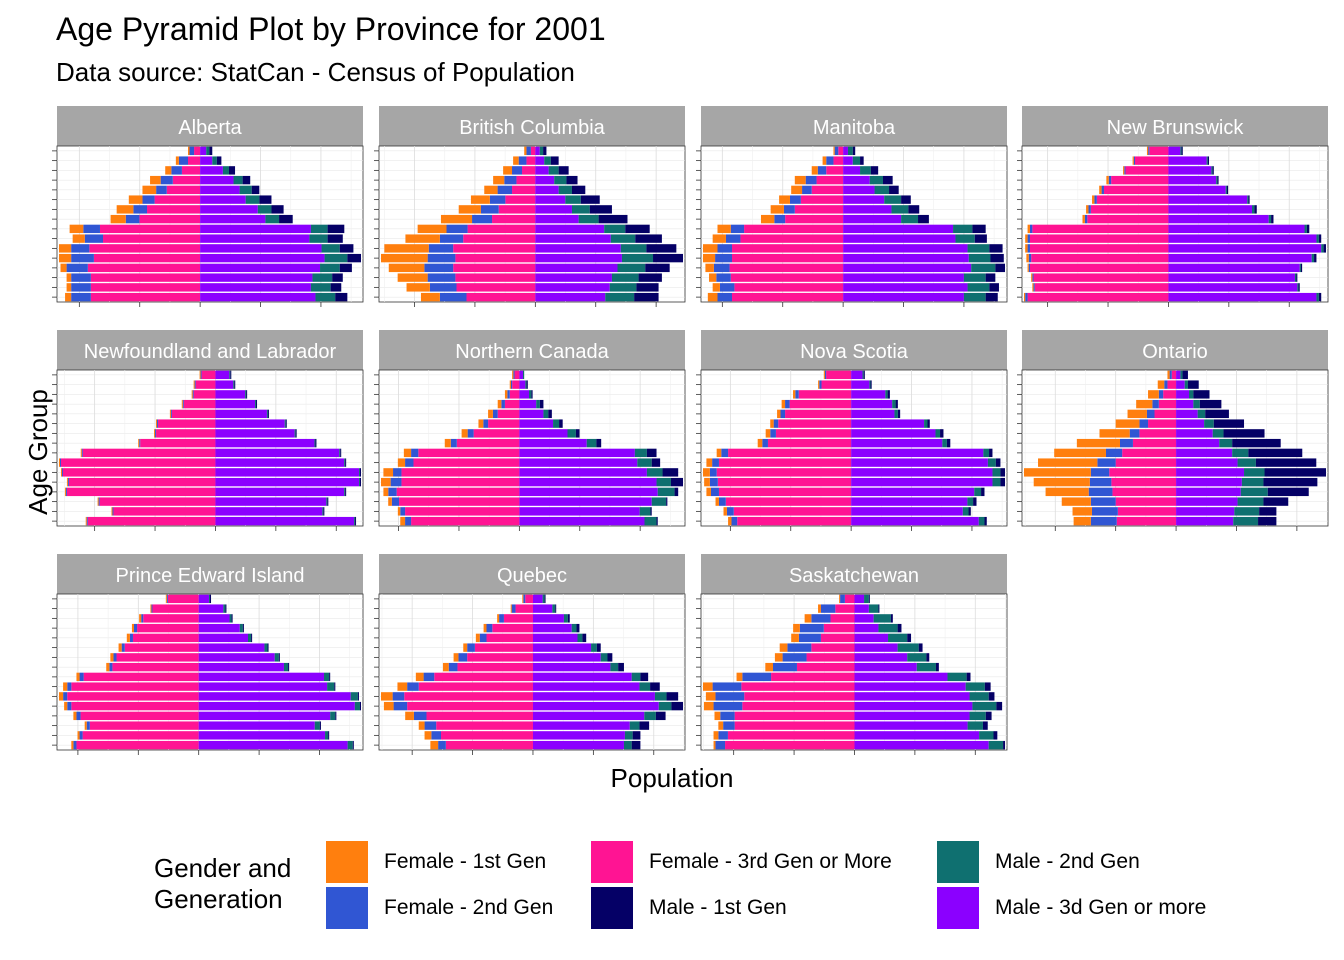 This screenshot has height=960, width=1344. What do you see at coordinates (672, 778) in the screenshot?
I see `x-axis-label: Population` at bounding box center [672, 778].